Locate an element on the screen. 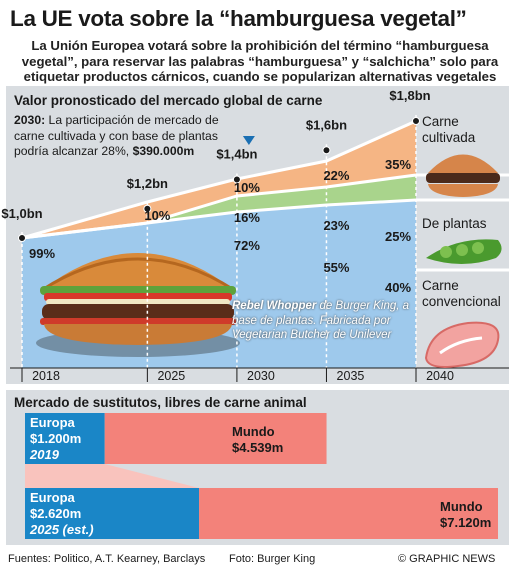 Image resolution: width=515 pixels, height=571 pixels. x-tick-label: 2030 is located at coordinates (261, 376).